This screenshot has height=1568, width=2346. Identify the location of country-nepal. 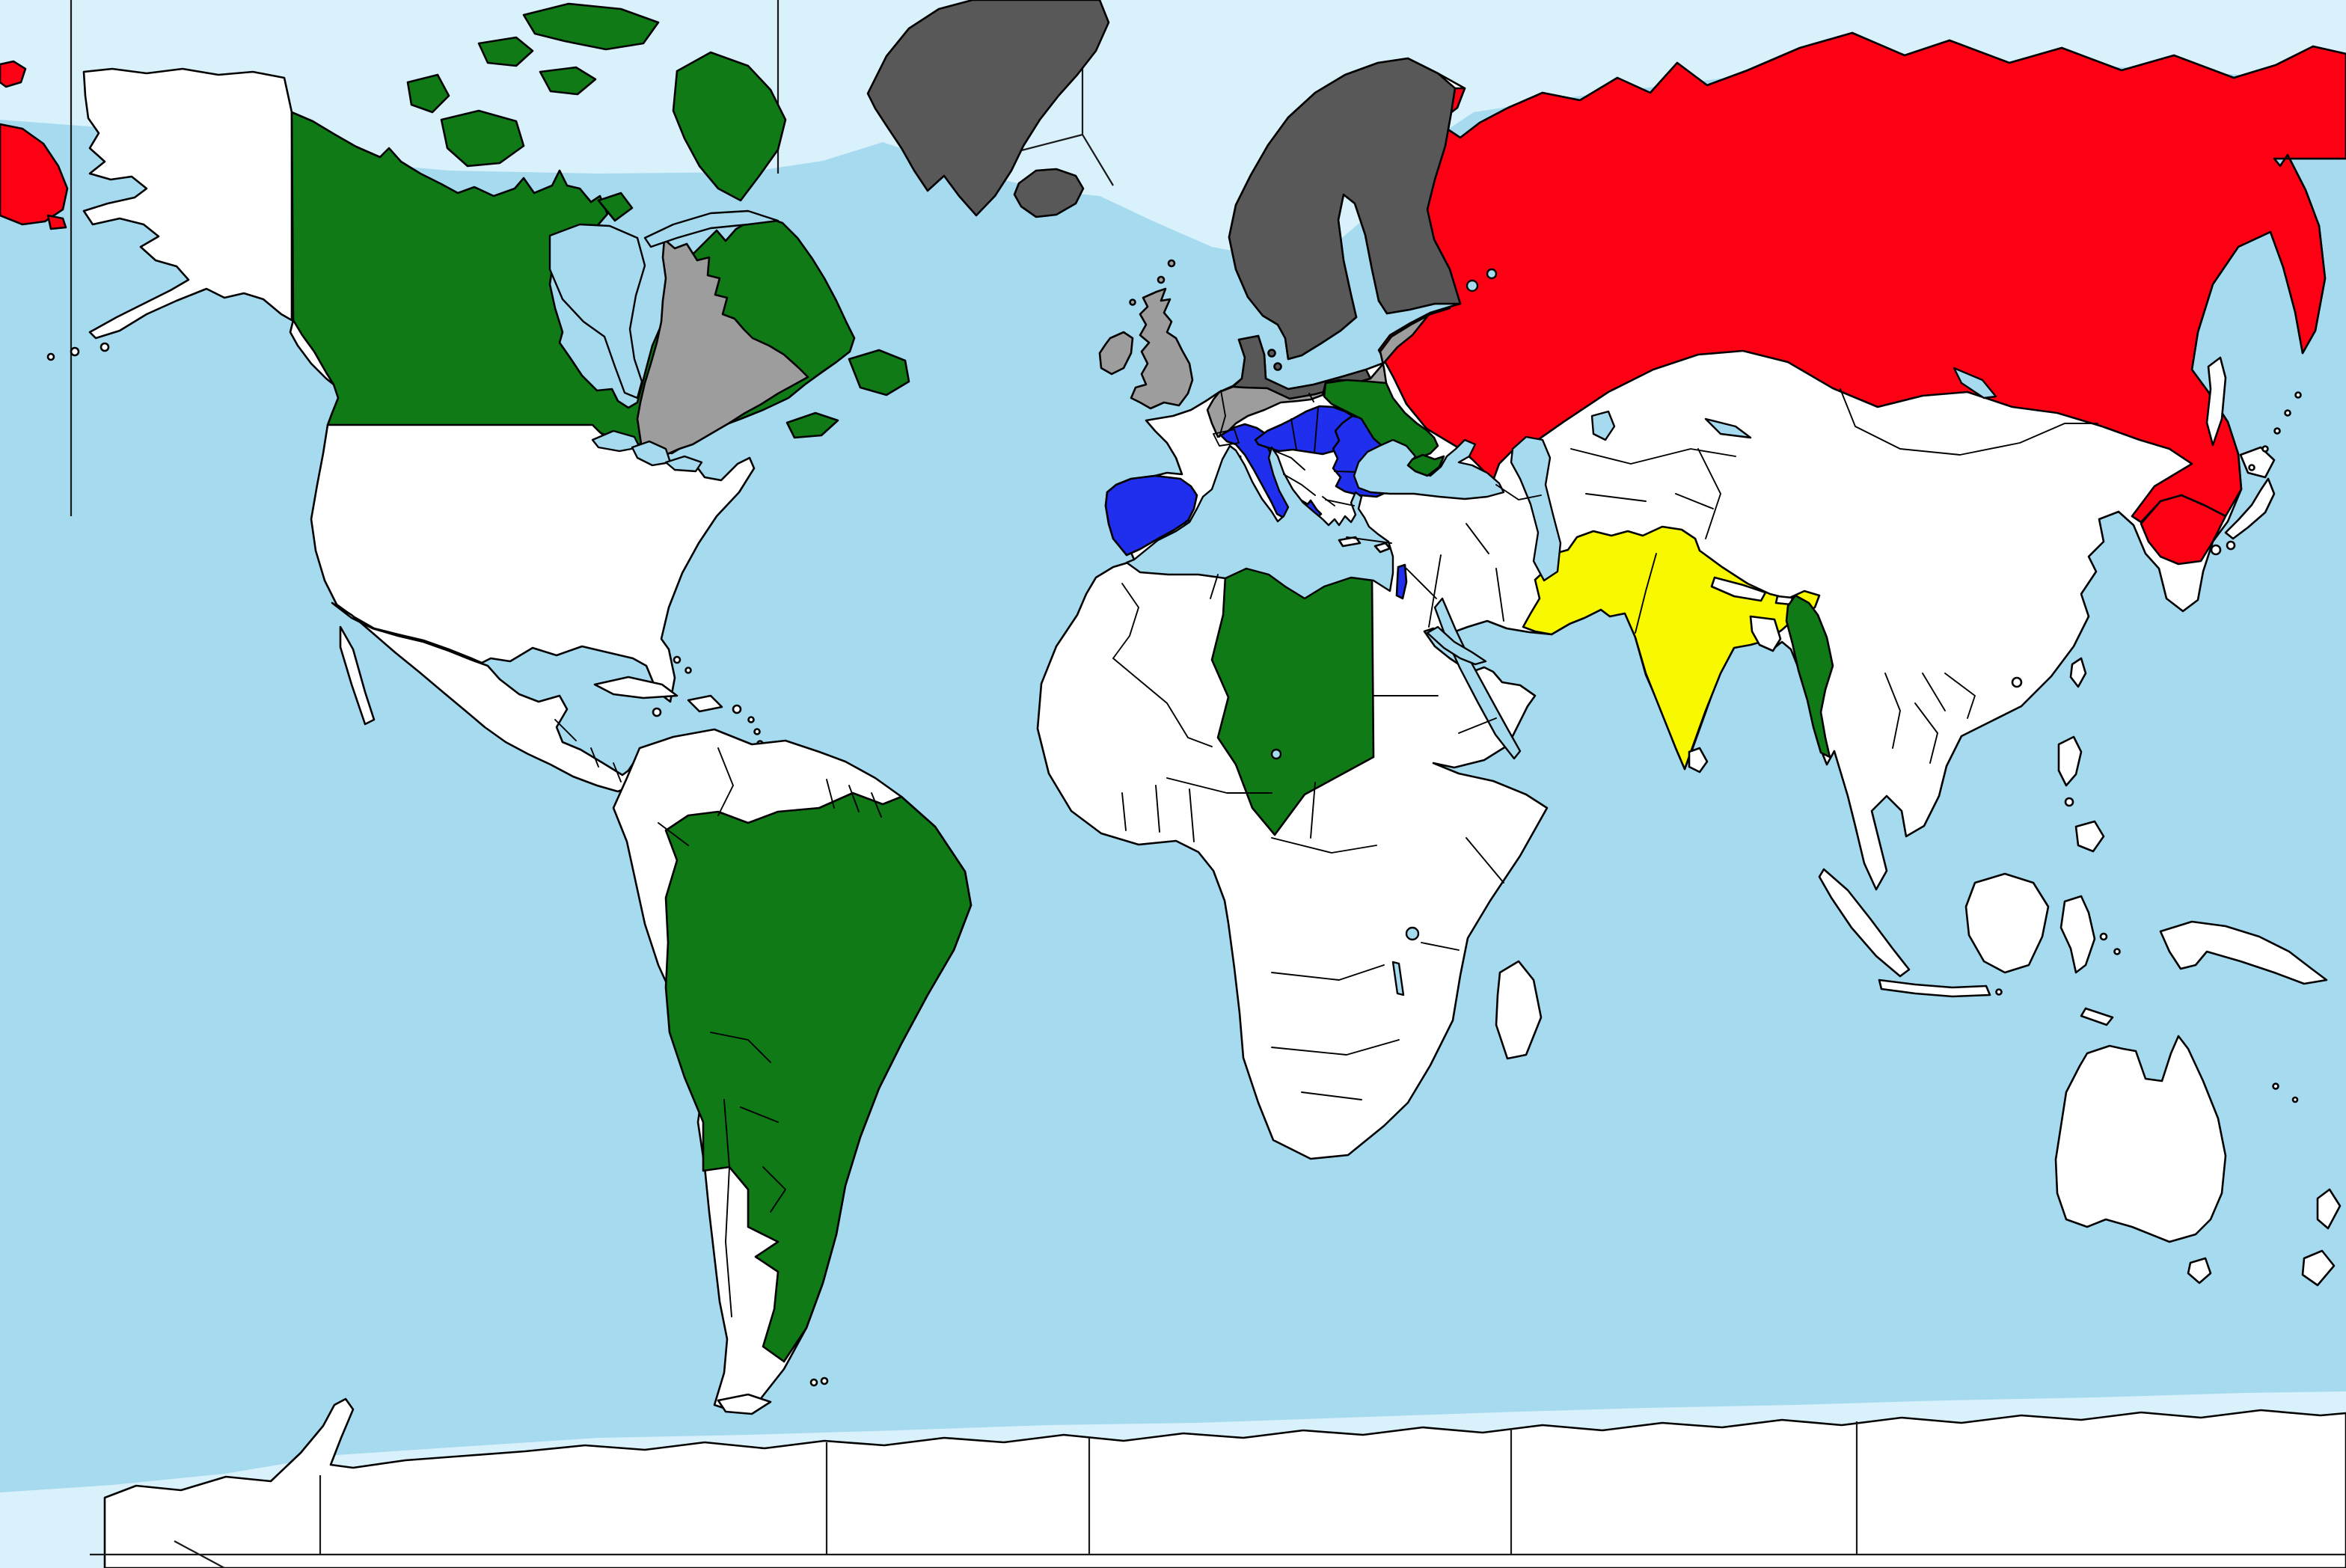
(1738, 589).